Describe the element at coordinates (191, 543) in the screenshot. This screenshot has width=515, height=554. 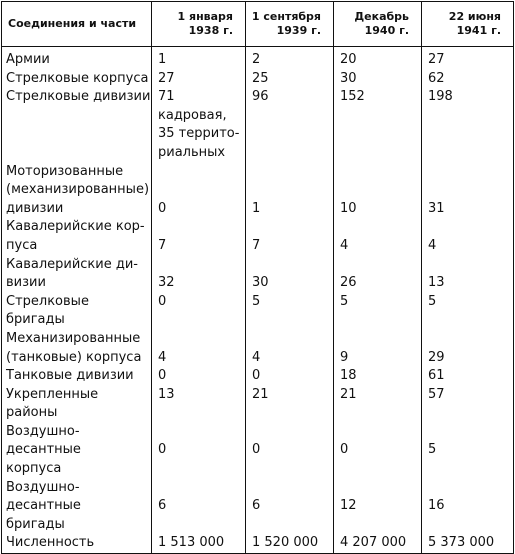
I see `cell-text: 1 513 000` at that location.